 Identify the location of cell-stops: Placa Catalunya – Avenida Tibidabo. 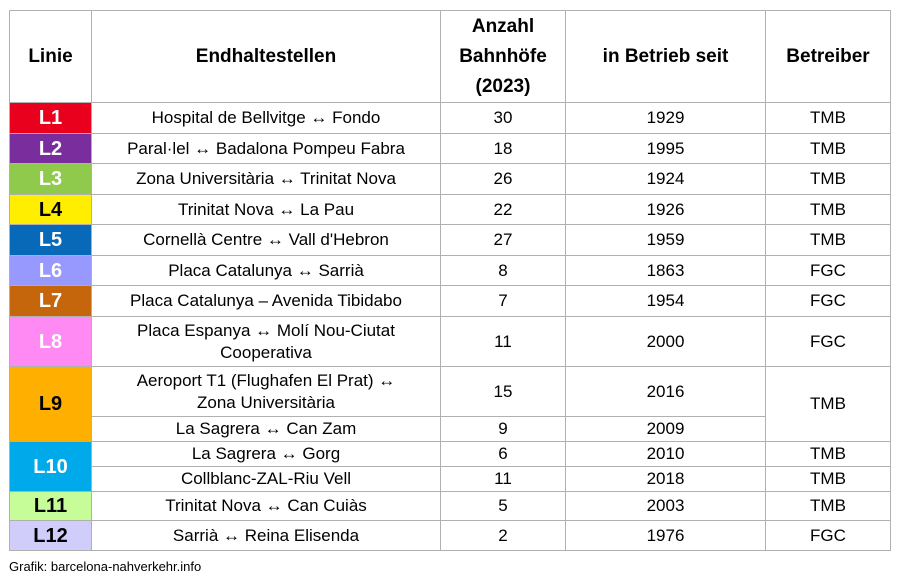
(266, 301).